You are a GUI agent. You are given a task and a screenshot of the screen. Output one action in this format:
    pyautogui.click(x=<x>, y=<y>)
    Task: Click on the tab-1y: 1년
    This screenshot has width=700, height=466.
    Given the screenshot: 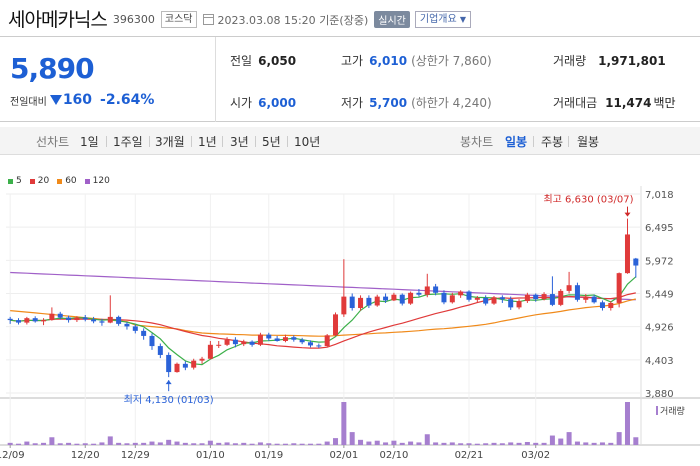 What is the action you would take?
    pyautogui.click(x=207, y=142)
    